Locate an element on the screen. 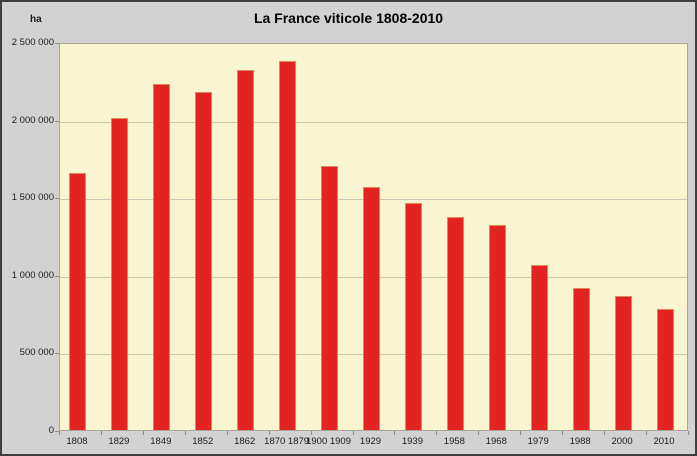 Image resolution: width=697 pixels, height=456 pixels. y-axis-tick-label: 2 000 000 is located at coordinates (32, 120).